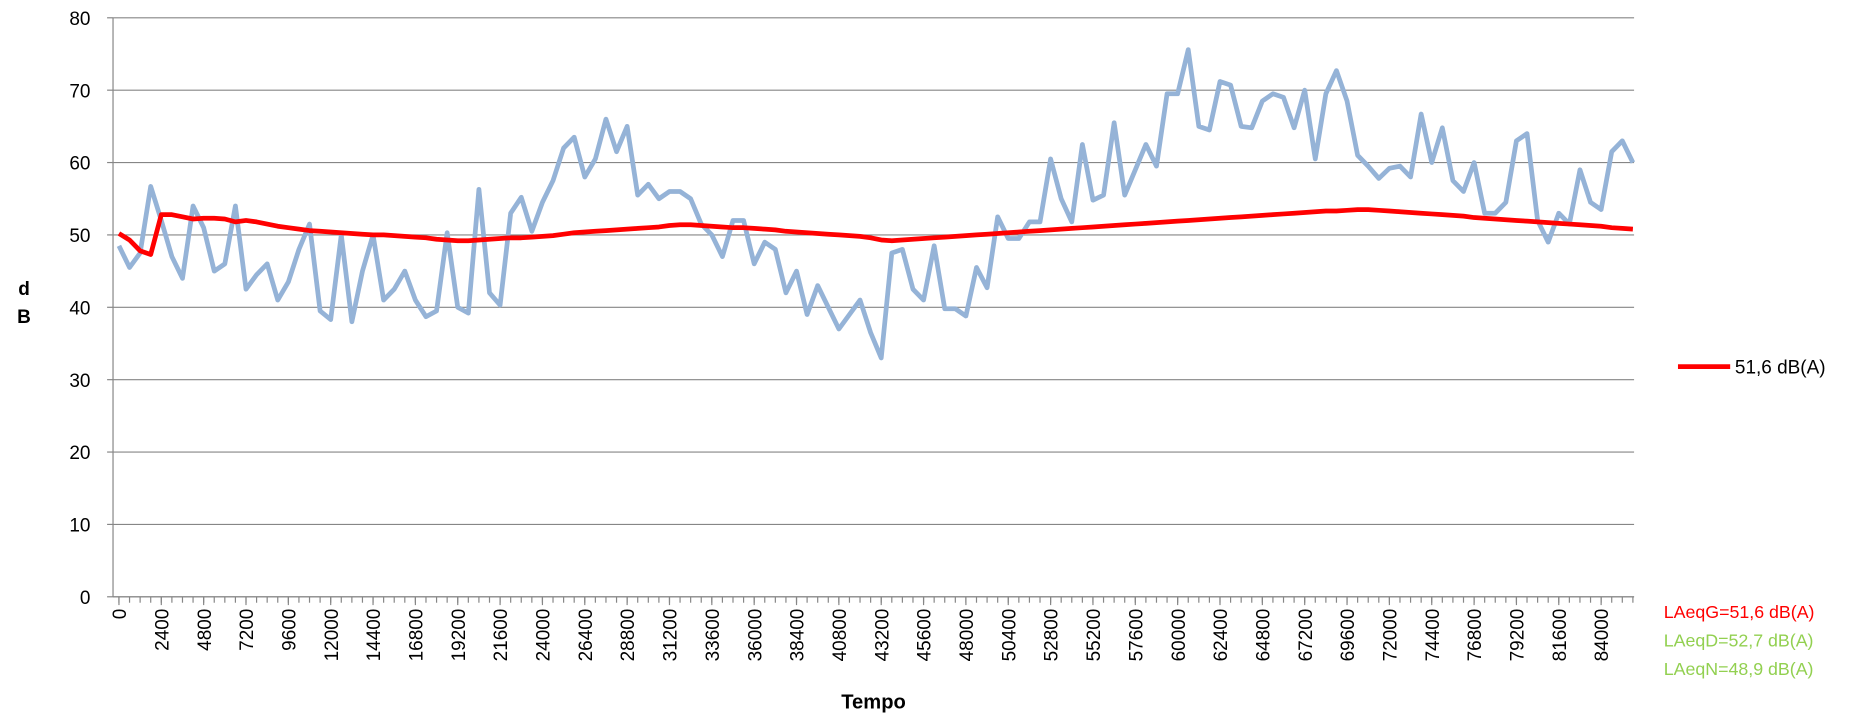 The width and height of the screenshot is (1861, 719). What do you see at coordinates (79, 526) in the screenshot?
I see `y-tick-label: 10` at bounding box center [79, 526].